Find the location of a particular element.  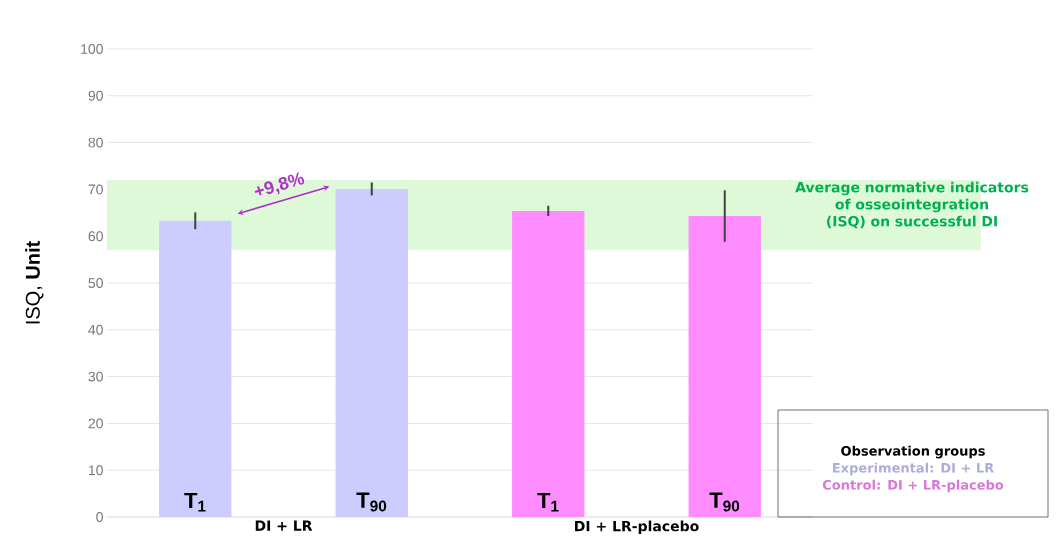

legend-title: Observation groups is located at coordinates (913, 452).